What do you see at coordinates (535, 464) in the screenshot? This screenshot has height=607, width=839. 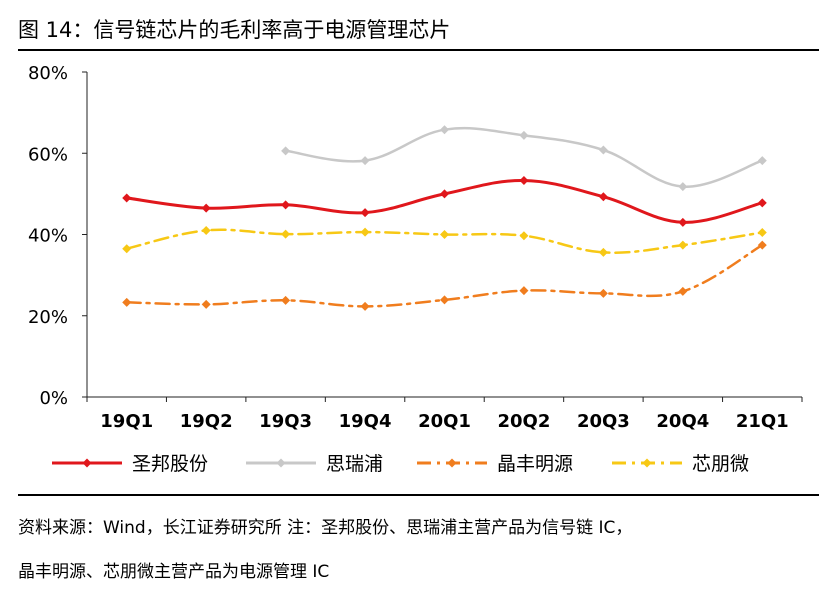 I see `legend-label: 晶丰明源` at bounding box center [535, 464].